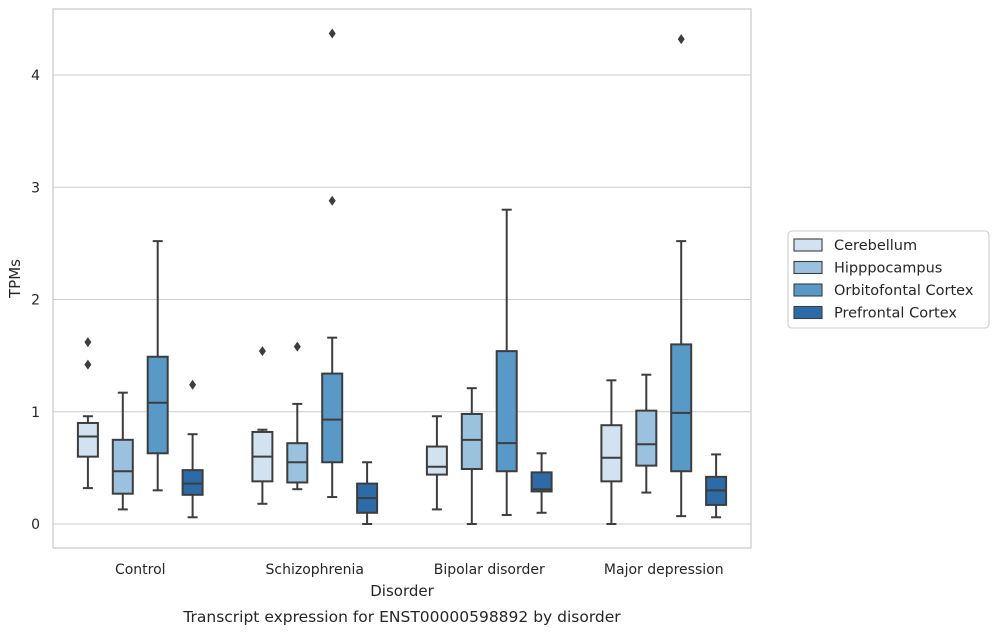 The height and width of the screenshot is (634, 999). I want to click on y-tick-label: 4, so click(35, 76).